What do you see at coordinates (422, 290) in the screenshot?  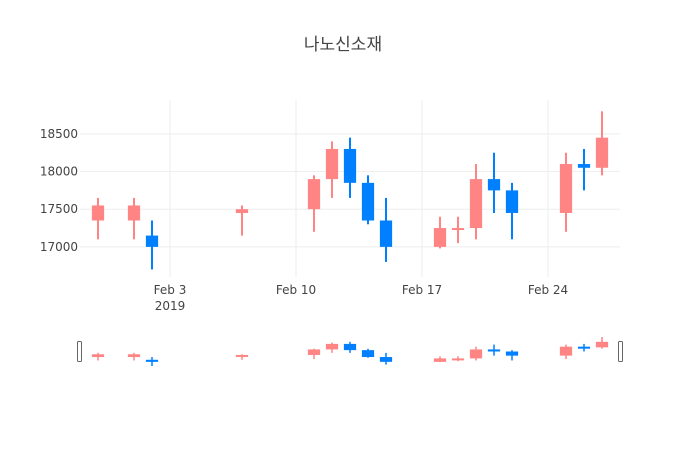 I see `x-tick-label: Feb 17` at bounding box center [422, 290].